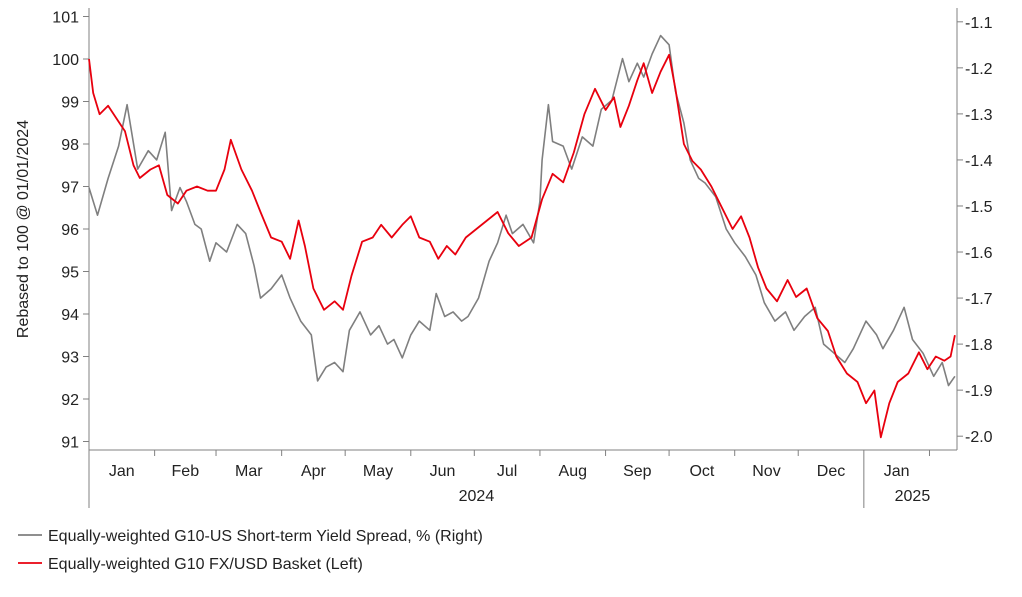  Describe the element at coordinates (23, 229) in the screenshot. I see `y-axis-title: Rebased to 100 @ 01/01/2024` at that location.